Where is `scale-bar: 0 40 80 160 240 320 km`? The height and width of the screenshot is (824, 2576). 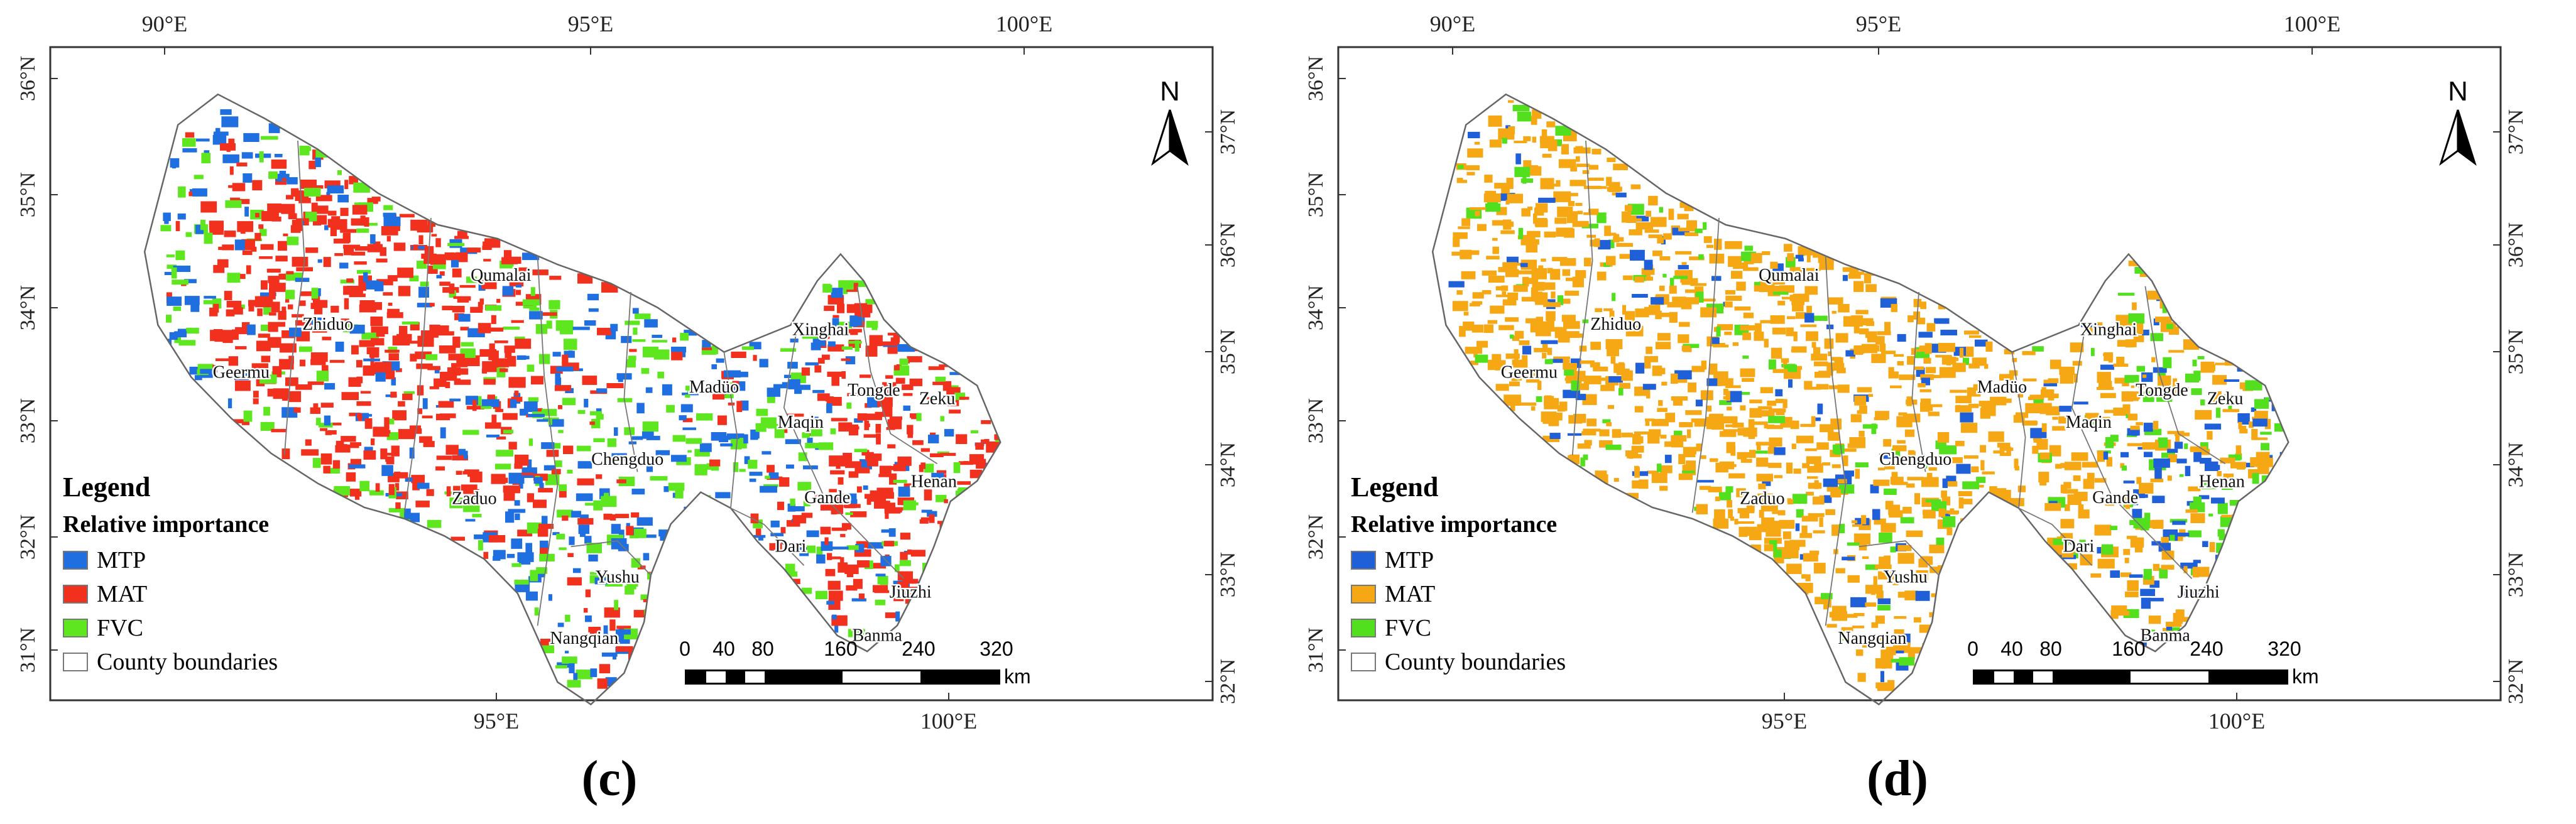 scale-bar: 0 40 80 160 240 320 km is located at coordinates (2143, 662).